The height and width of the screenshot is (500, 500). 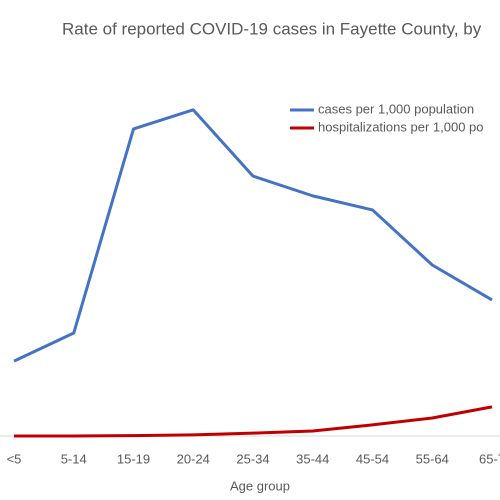 I want to click on series-line, so click(x=253, y=421).